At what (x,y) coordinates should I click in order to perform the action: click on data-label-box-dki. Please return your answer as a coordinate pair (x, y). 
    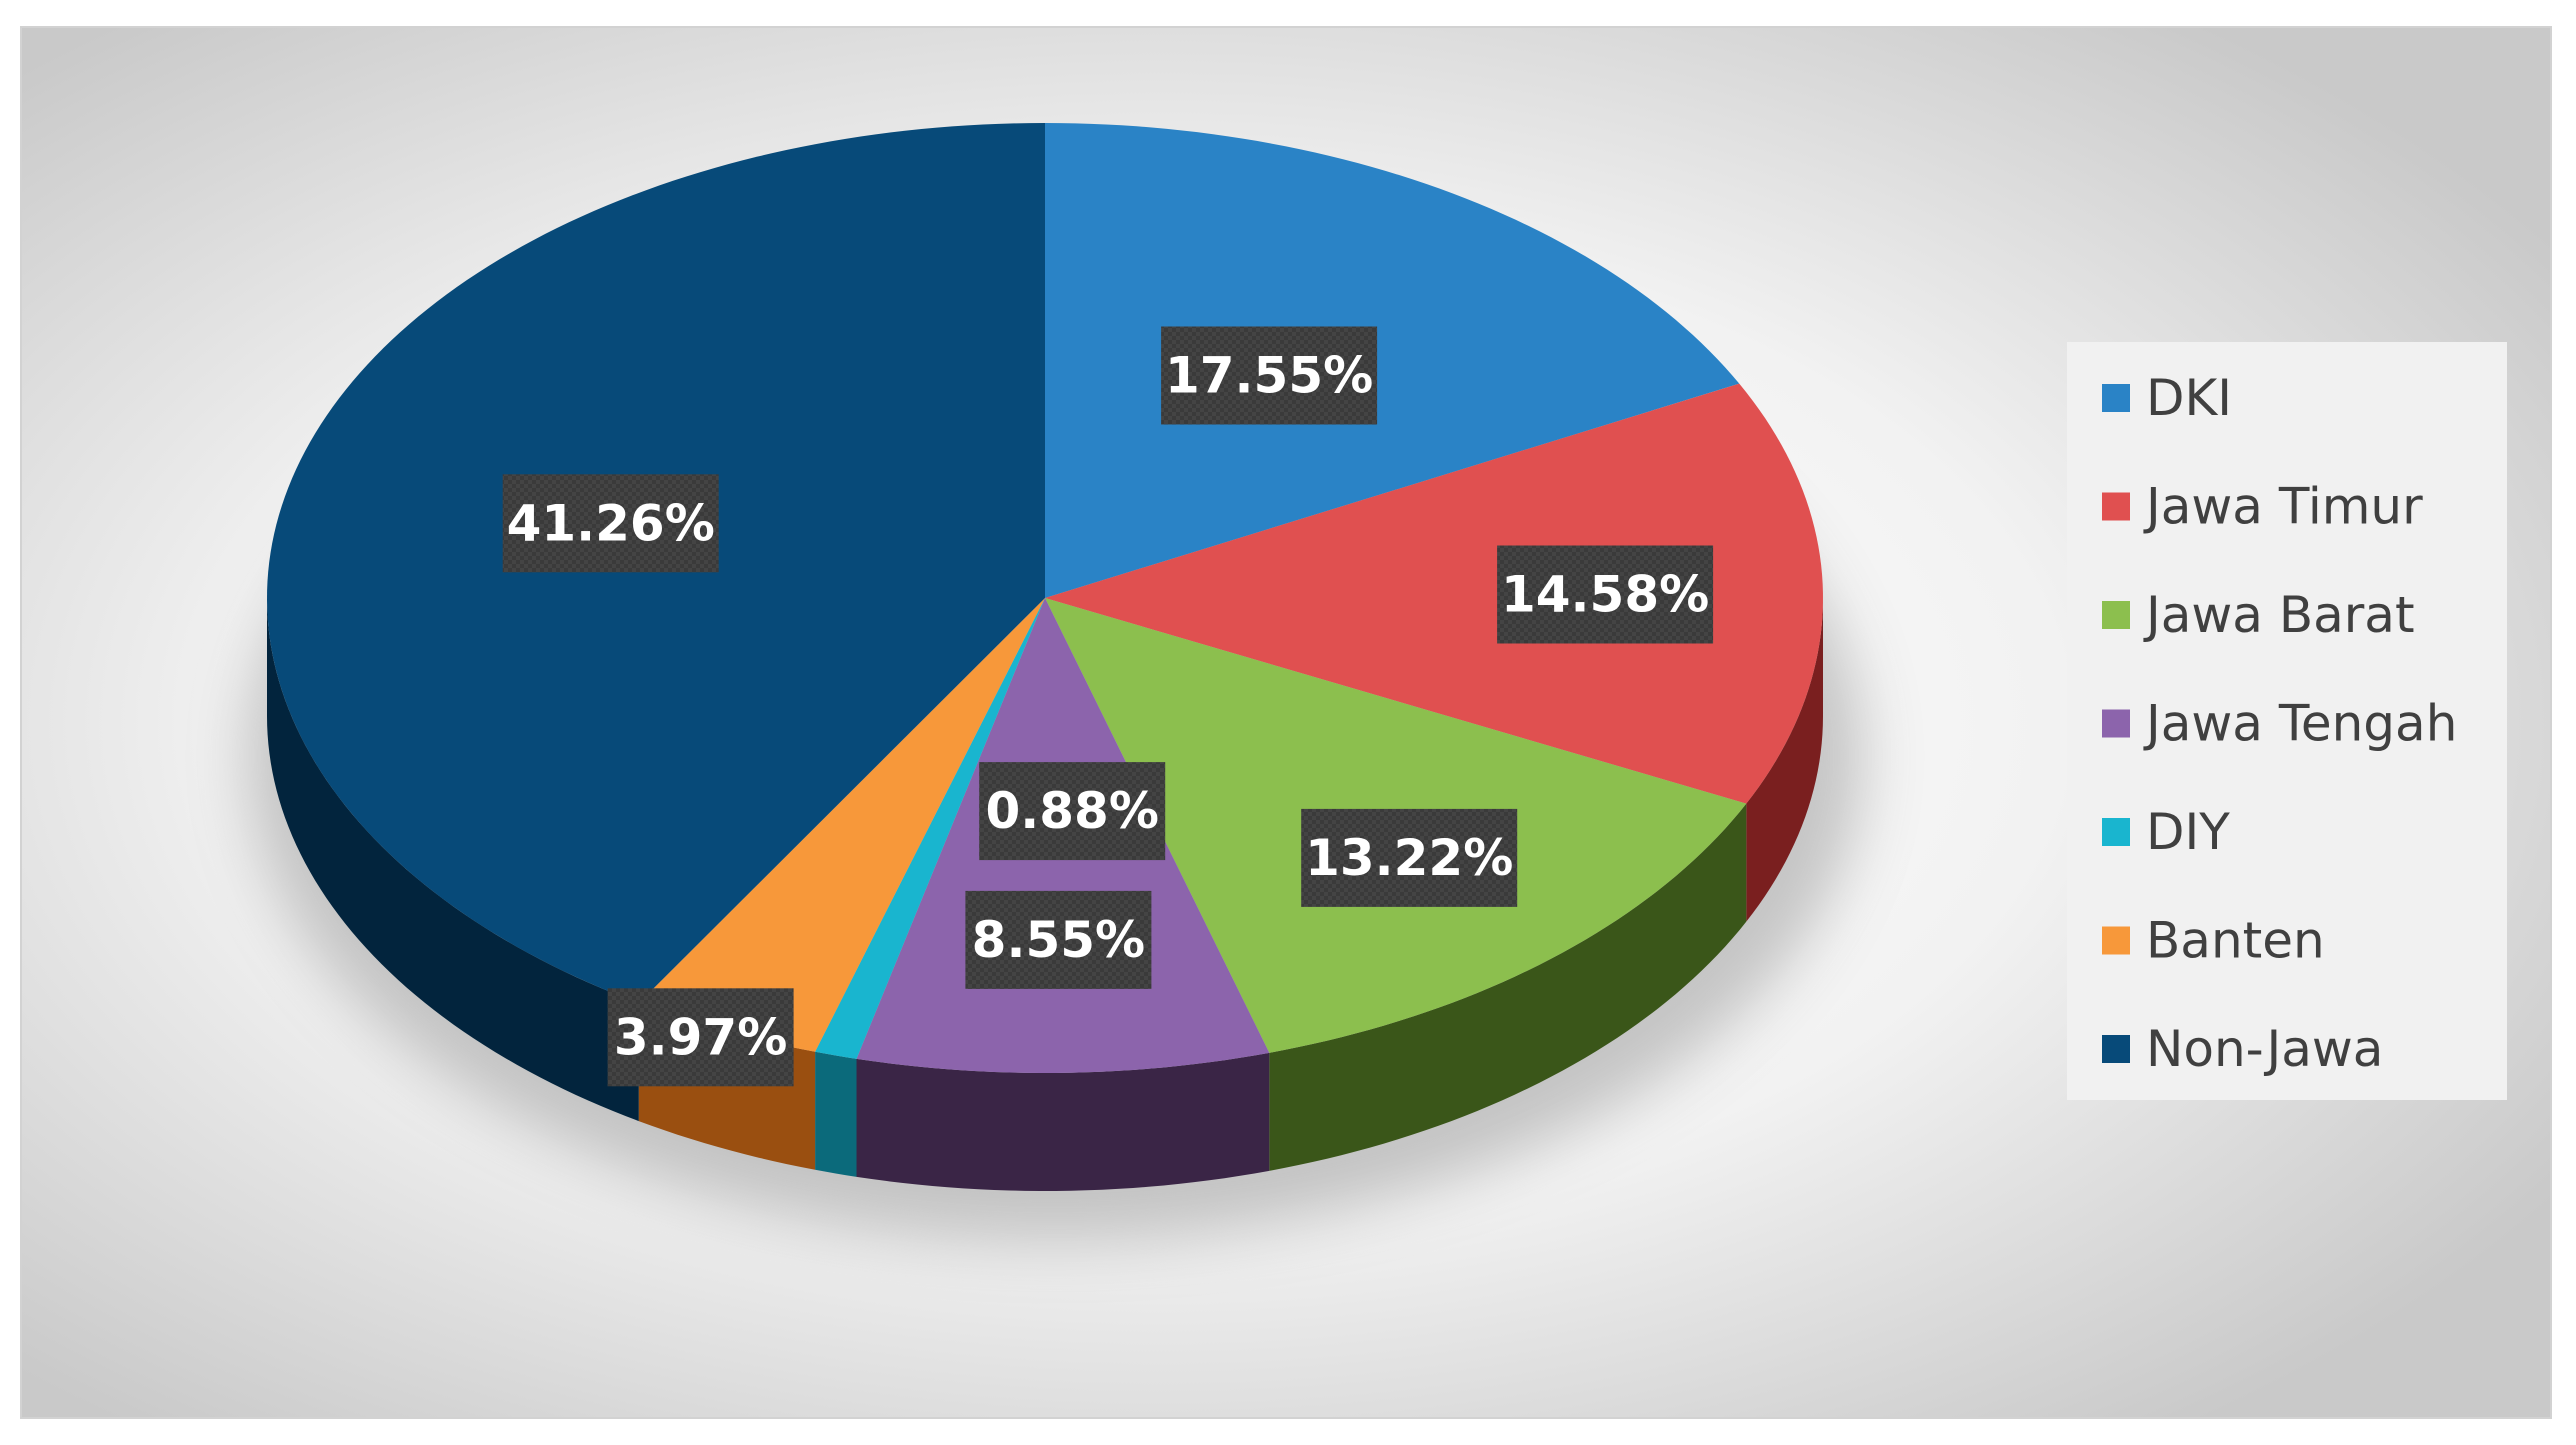
    Looking at the image, I should click on (1269, 375).